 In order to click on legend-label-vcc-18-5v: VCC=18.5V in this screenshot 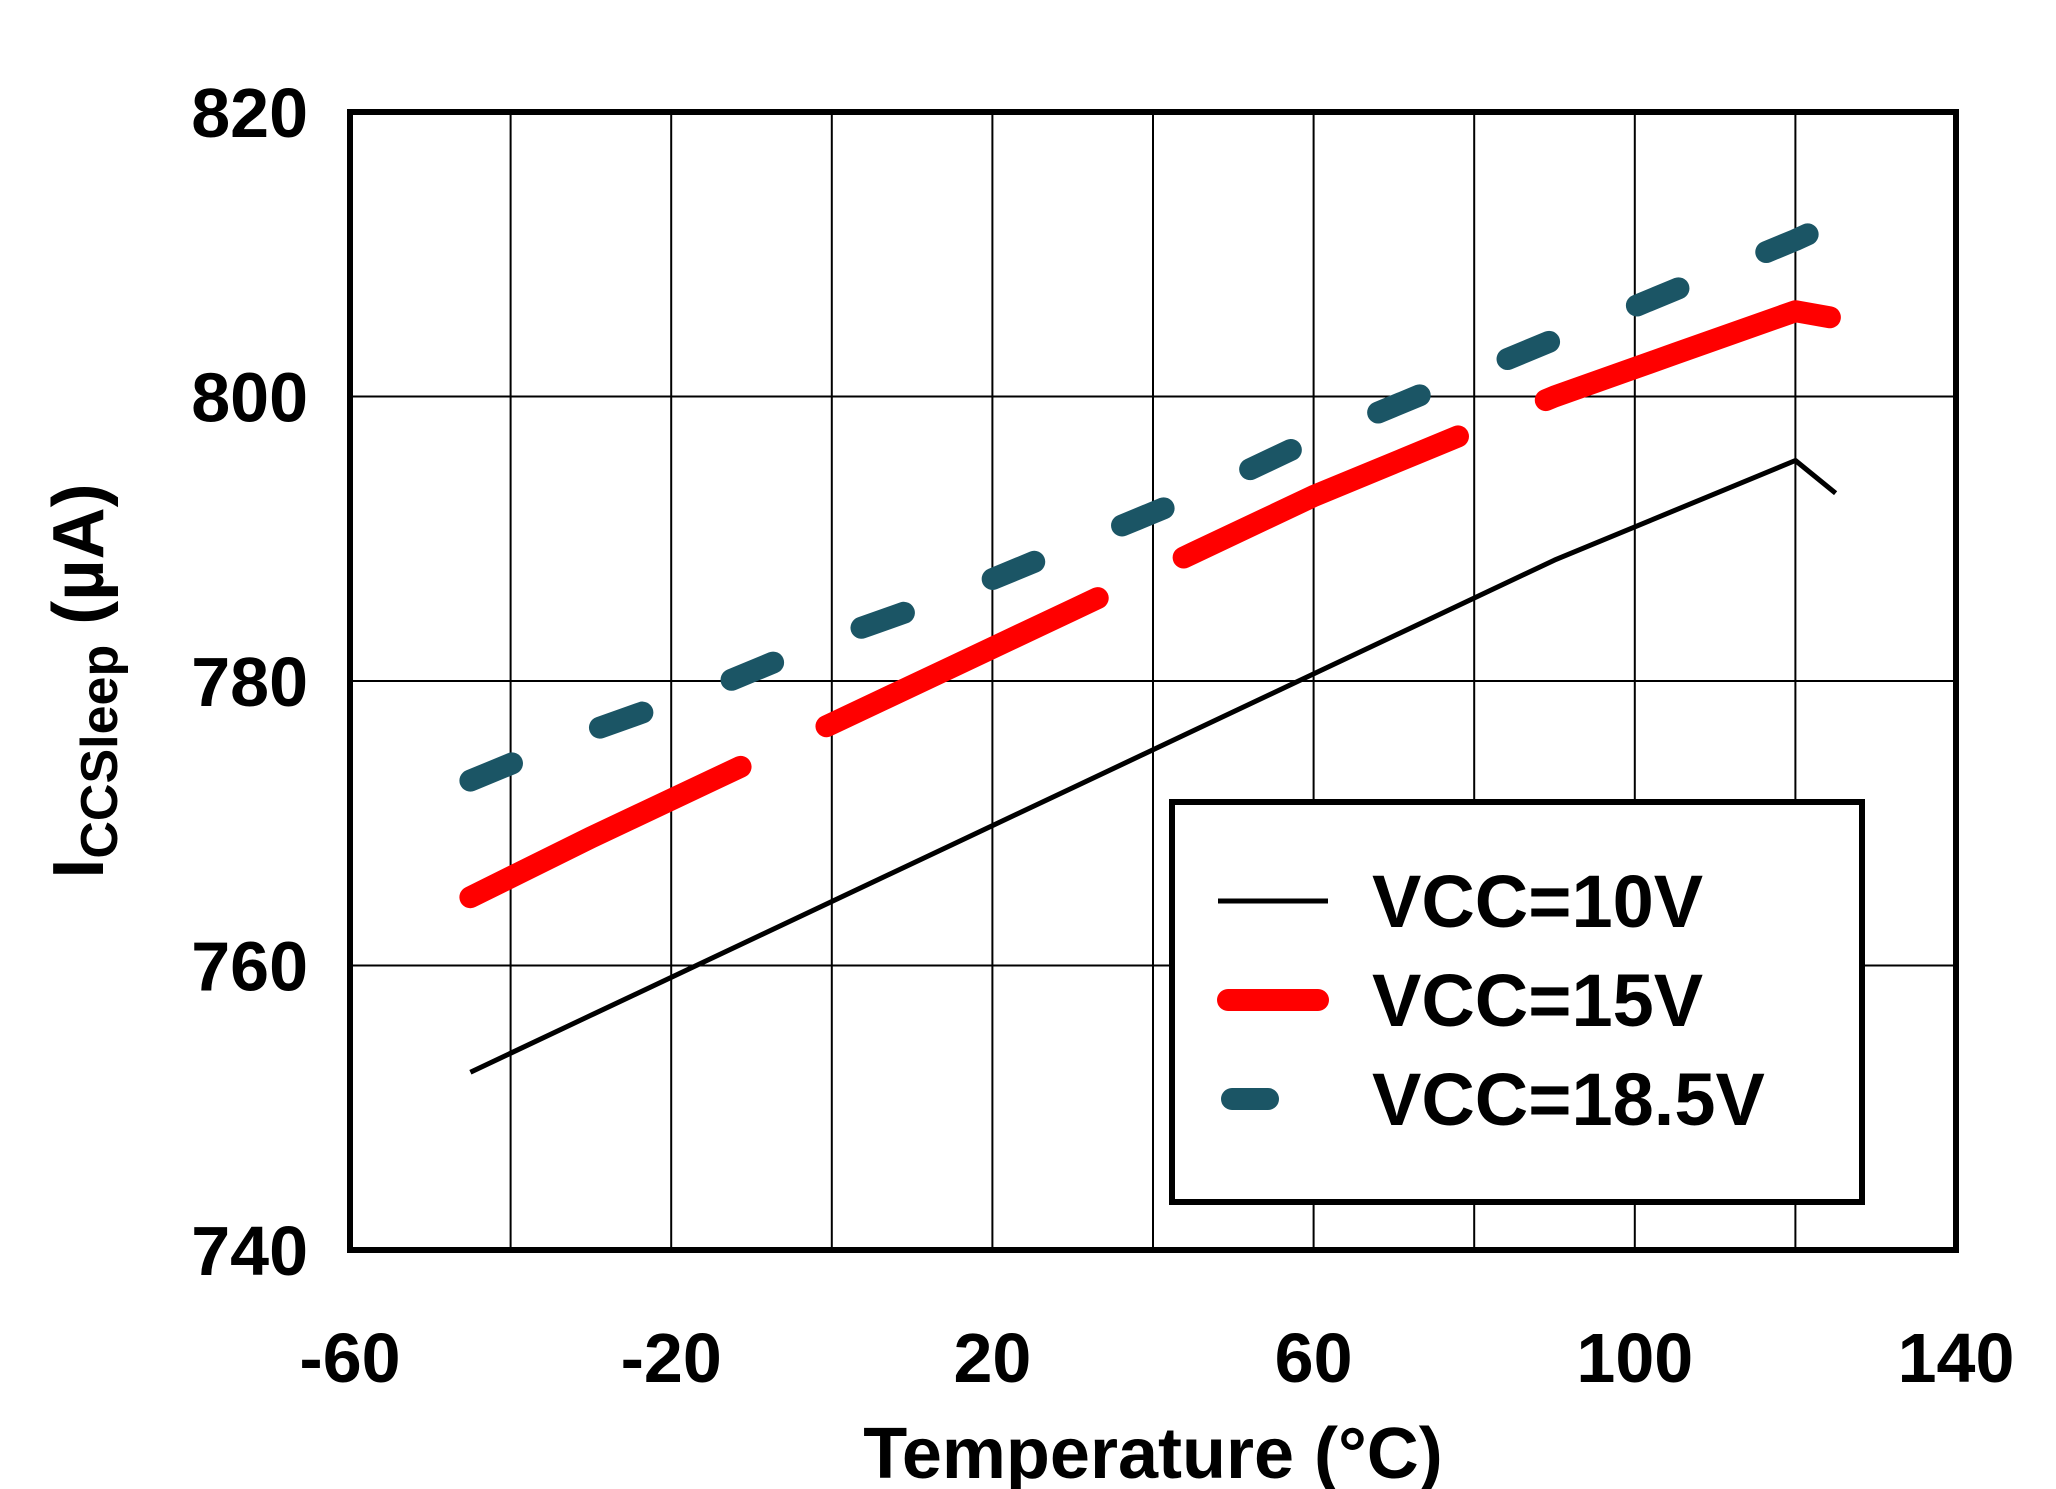, I will do `click(1568, 1099)`.